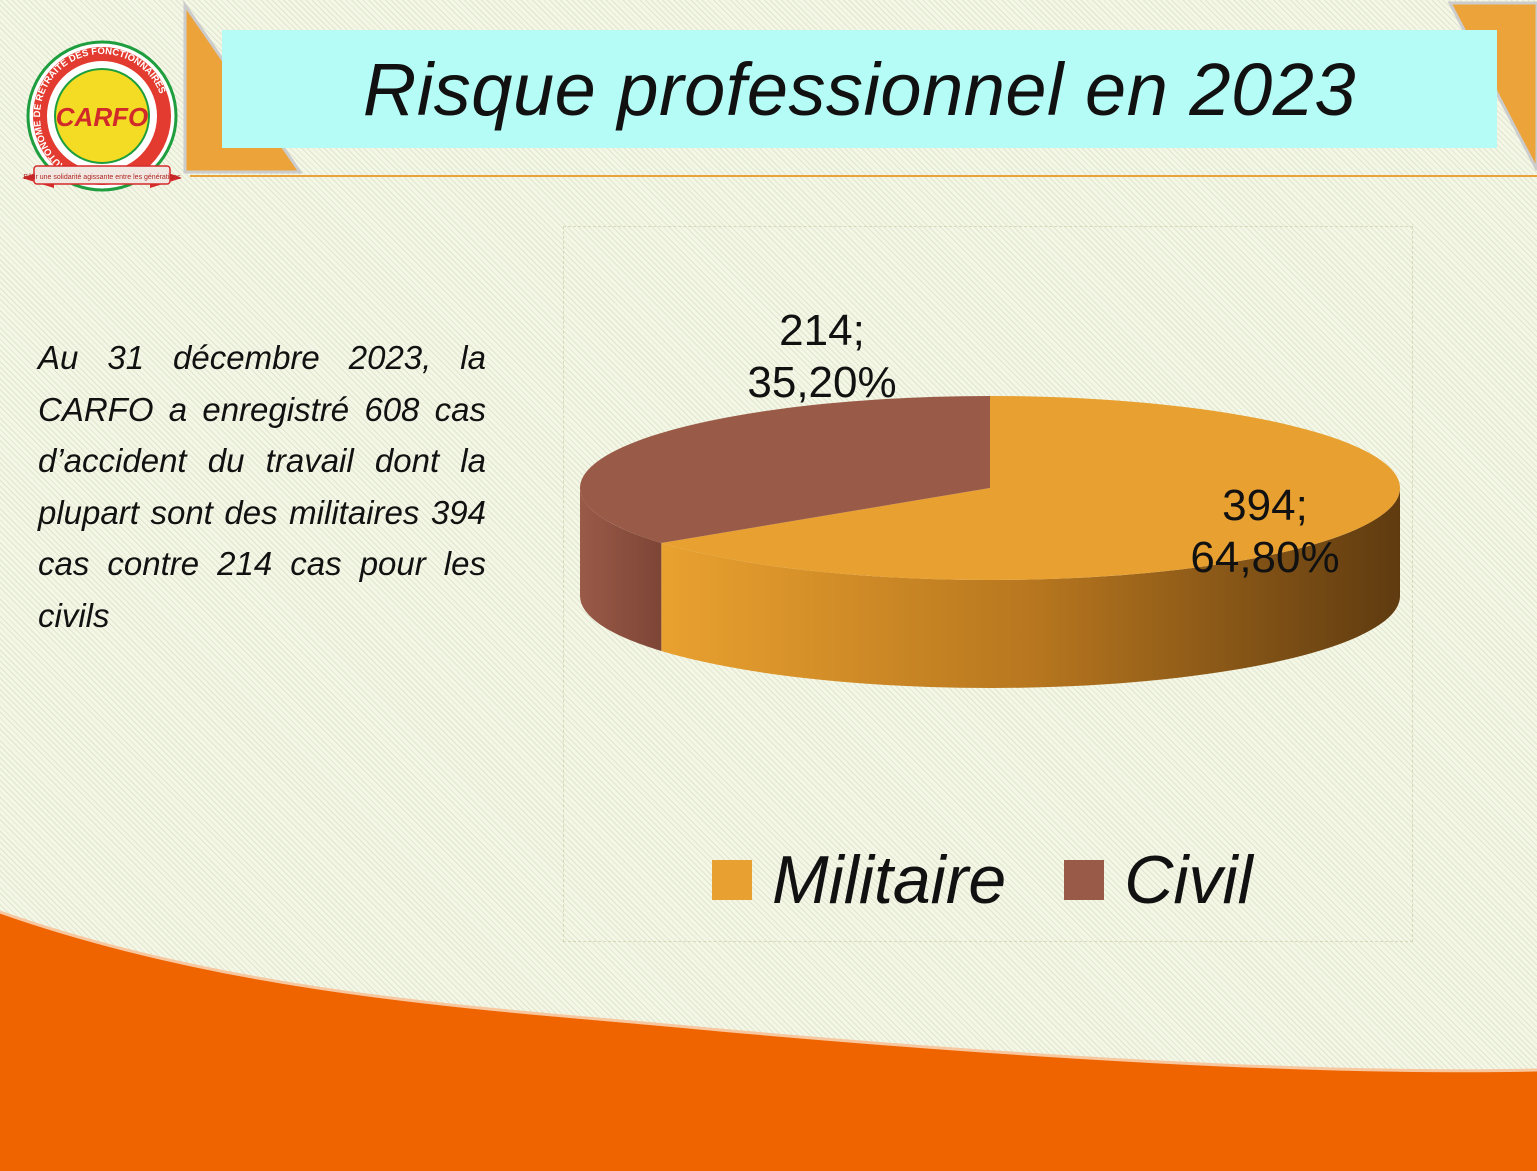 This screenshot has height=1171, width=1537. Describe the element at coordinates (1265, 505) in the screenshot. I see `data-label-value-militaire: 394;` at that location.